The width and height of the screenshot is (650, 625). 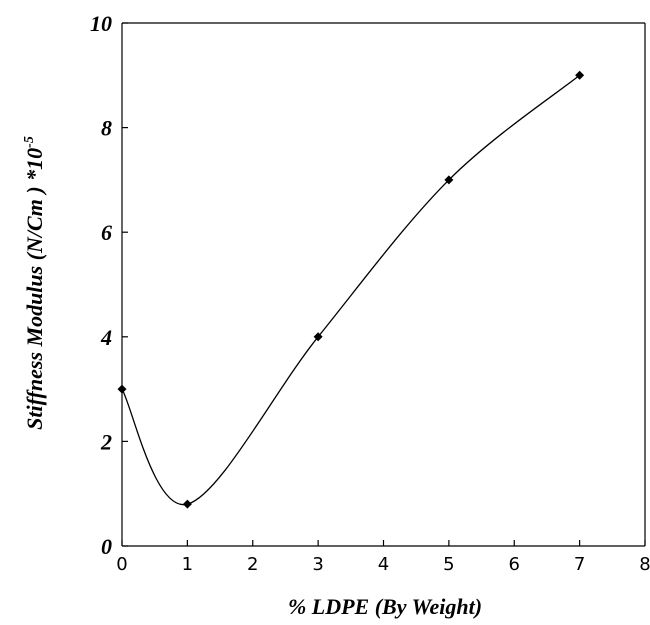 What do you see at coordinates (34, 289) in the screenshot?
I see `y-axis-label-text: Stiffness Modulus (N/Cm ) *10` at bounding box center [34, 289].